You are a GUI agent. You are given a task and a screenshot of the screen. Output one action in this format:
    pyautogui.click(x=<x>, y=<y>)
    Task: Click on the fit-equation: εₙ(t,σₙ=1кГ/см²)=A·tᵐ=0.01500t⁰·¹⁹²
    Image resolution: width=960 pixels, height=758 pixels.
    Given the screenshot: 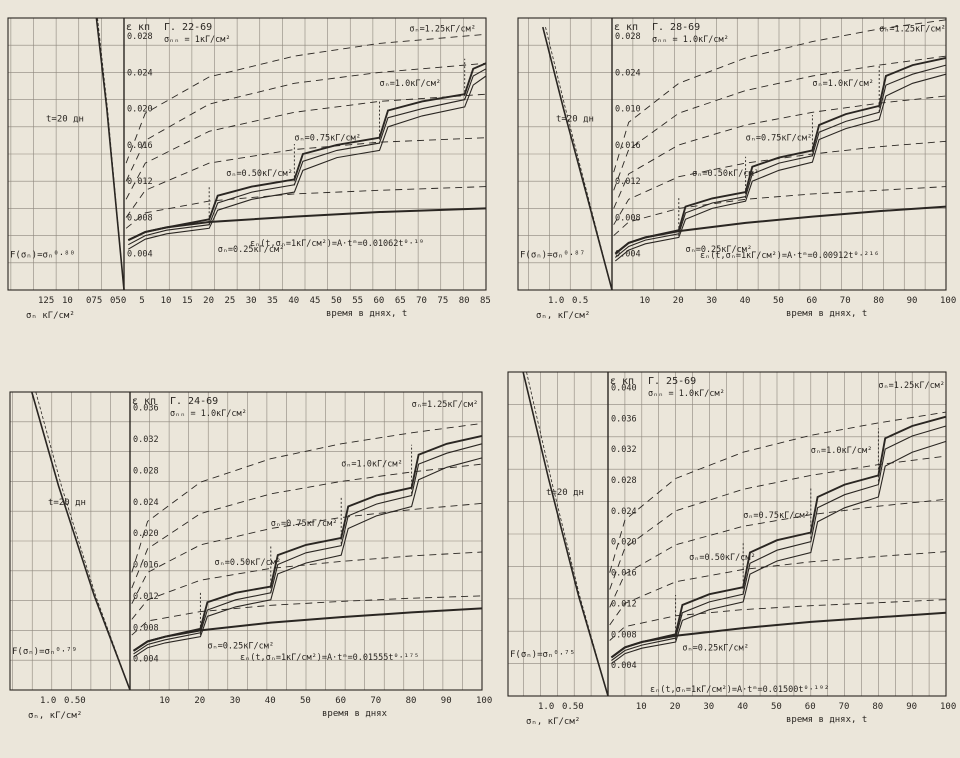 What is the action you would take?
    pyautogui.click(x=739, y=690)
    